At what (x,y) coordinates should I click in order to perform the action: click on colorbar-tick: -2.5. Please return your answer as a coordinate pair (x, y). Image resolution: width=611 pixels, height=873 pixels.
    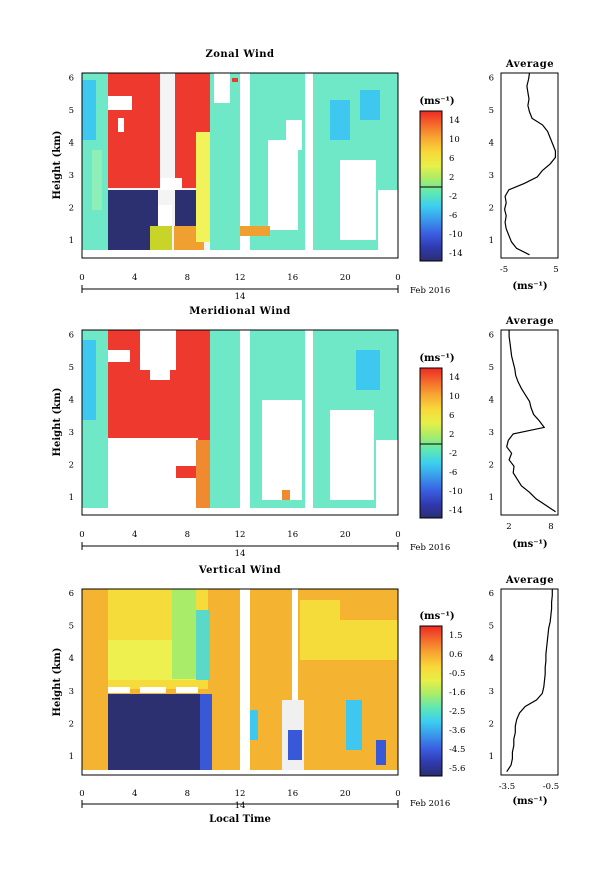
    Looking at the image, I should click on (457, 712).